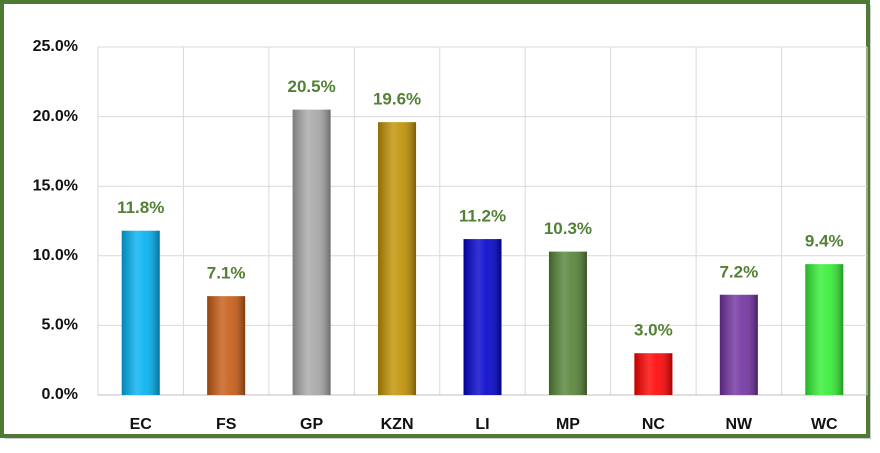 This screenshot has width=880, height=453. I want to click on value-label: 3.0%, so click(653, 330).